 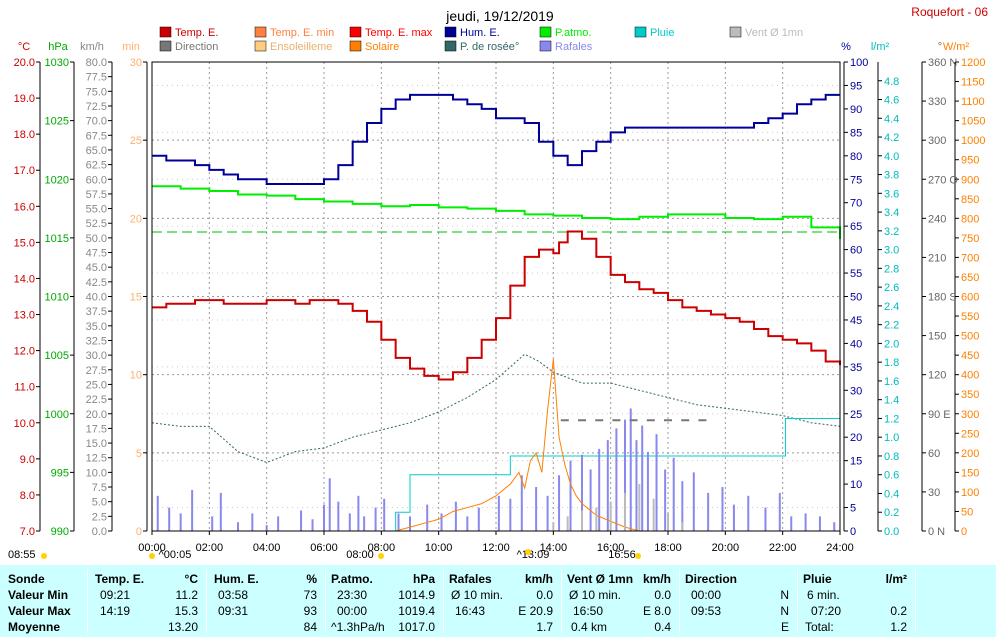 What do you see at coordinates (477, 595) in the screenshot?
I see `rafales-min-time: Ø 10 min.` at bounding box center [477, 595].